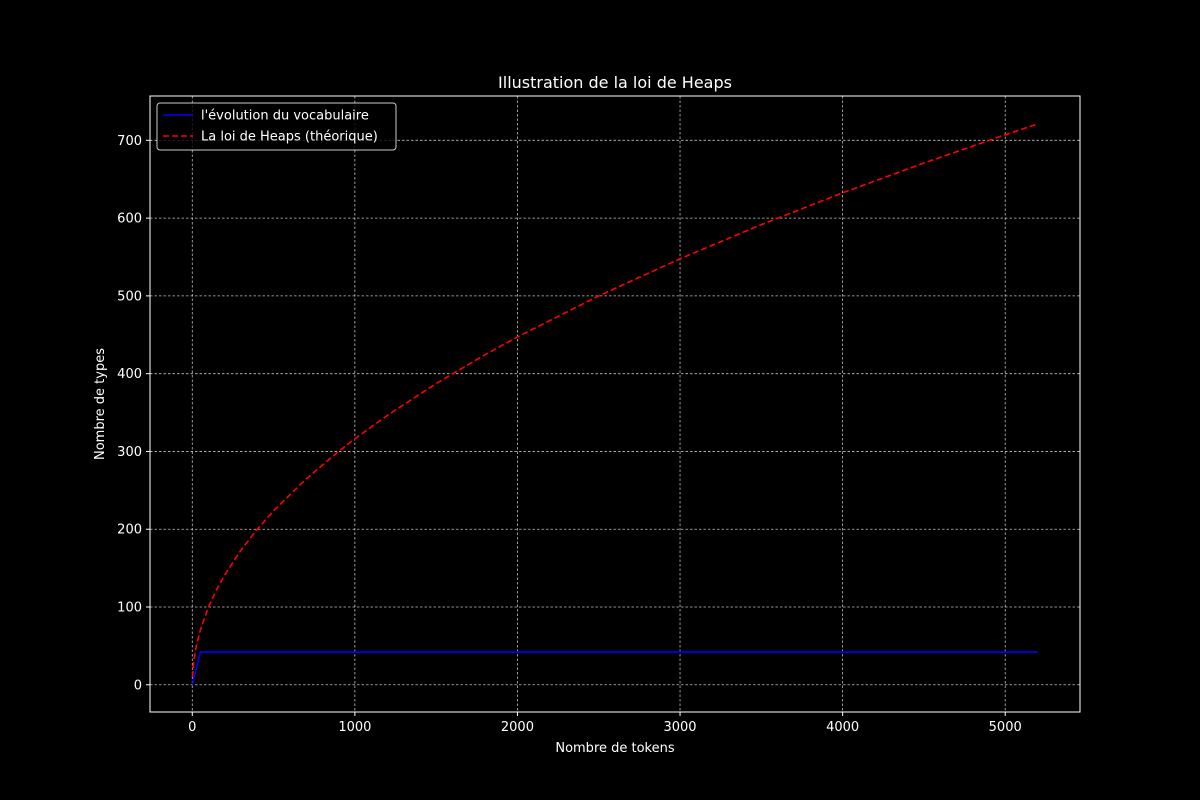 The height and width of the screenshot is (800, 1200). I want to click on x-axis-label: Nombre de tokens, so click(615, 748).